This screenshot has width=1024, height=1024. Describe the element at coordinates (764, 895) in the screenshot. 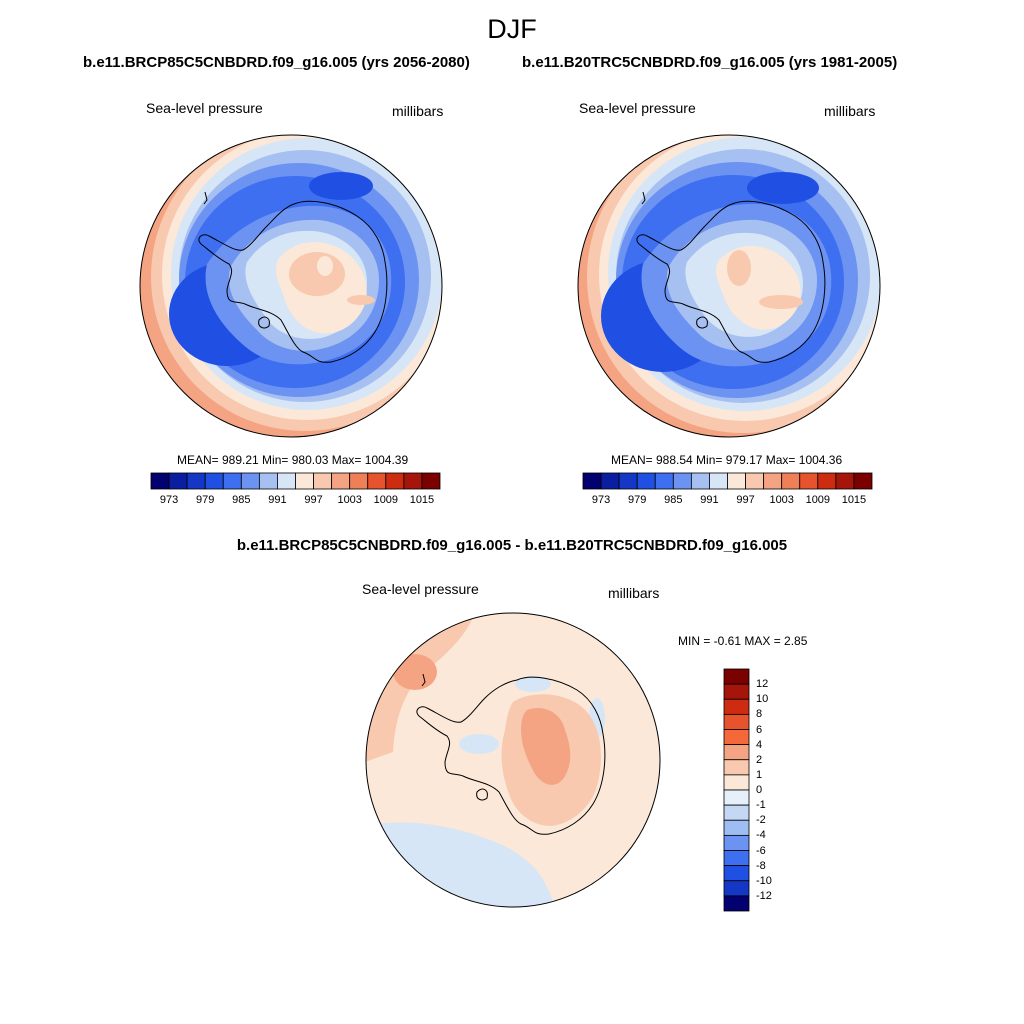

I see `colorbar-tick-label: -12` at that location.